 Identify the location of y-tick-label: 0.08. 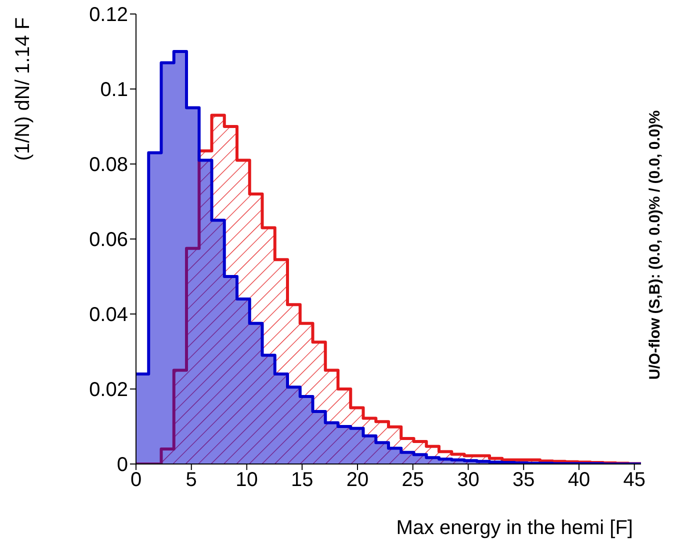
(108, 165).